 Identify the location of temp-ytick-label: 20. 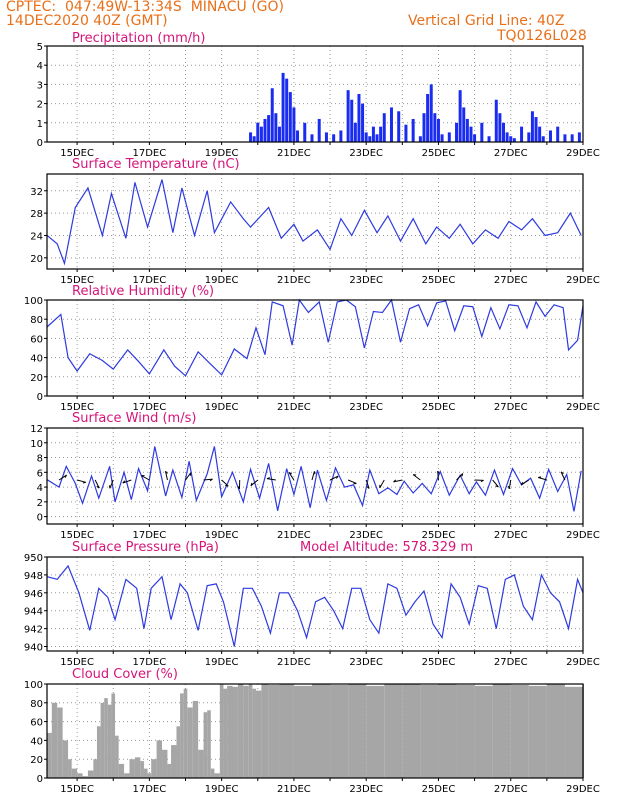
(36, 259).